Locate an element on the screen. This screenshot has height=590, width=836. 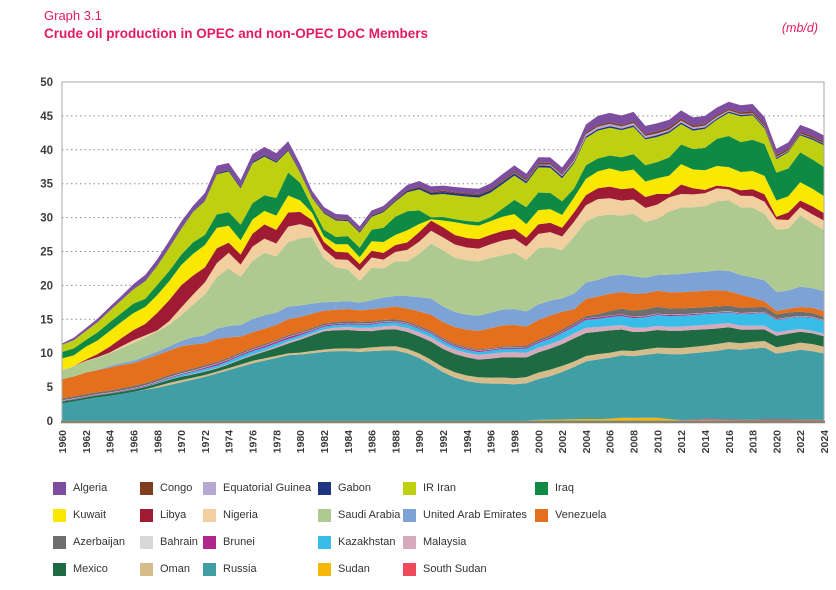
legend-swatch-malaysia is located at coordinates (409, 542).